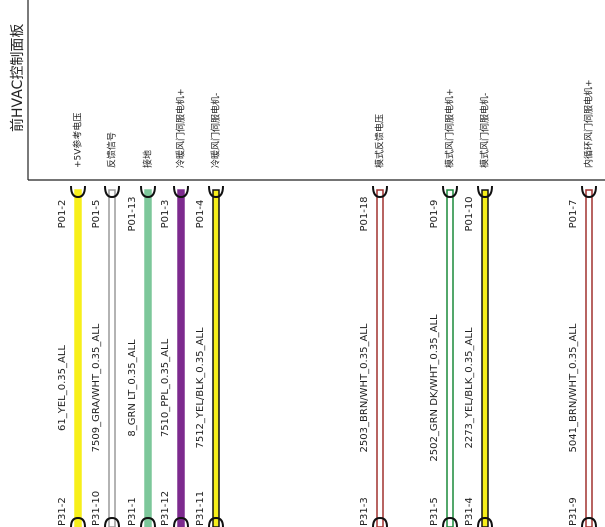 Image resolution: width=605 pixels, height=527 pixels. Describe the element at coordinates (380, 141) in the screenshot. I see `signal-label: 模式反馈电压` at that location.